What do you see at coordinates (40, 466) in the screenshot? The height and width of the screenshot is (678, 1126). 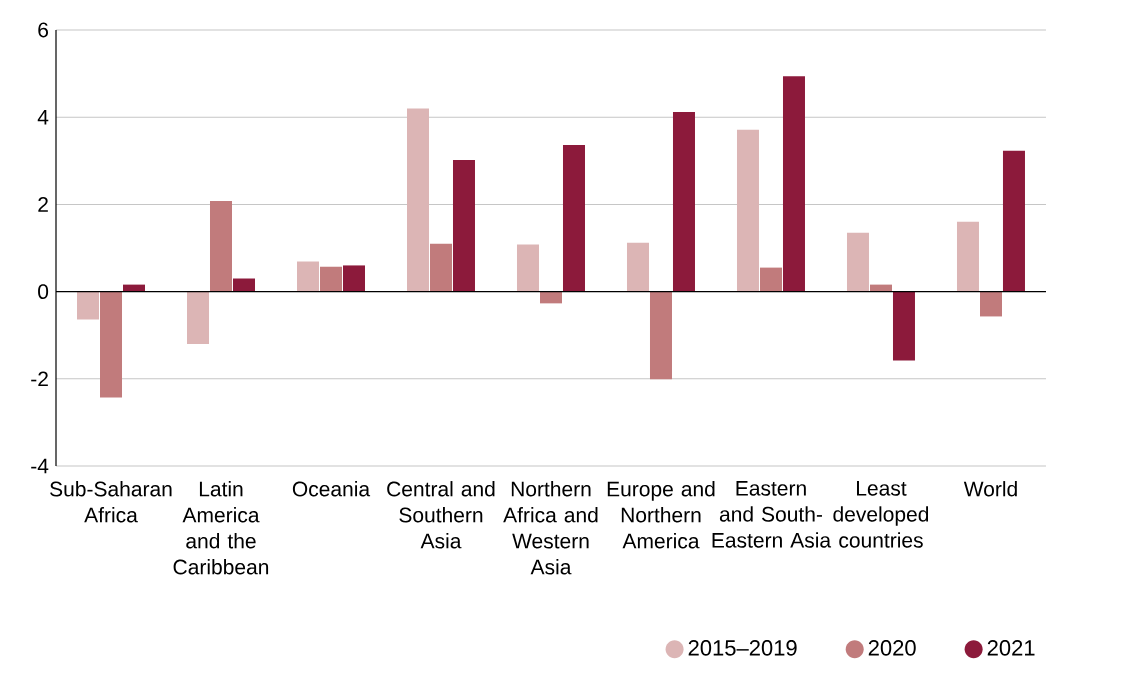 I see `y-tick-label: -4` at bounding box center [40, 466].